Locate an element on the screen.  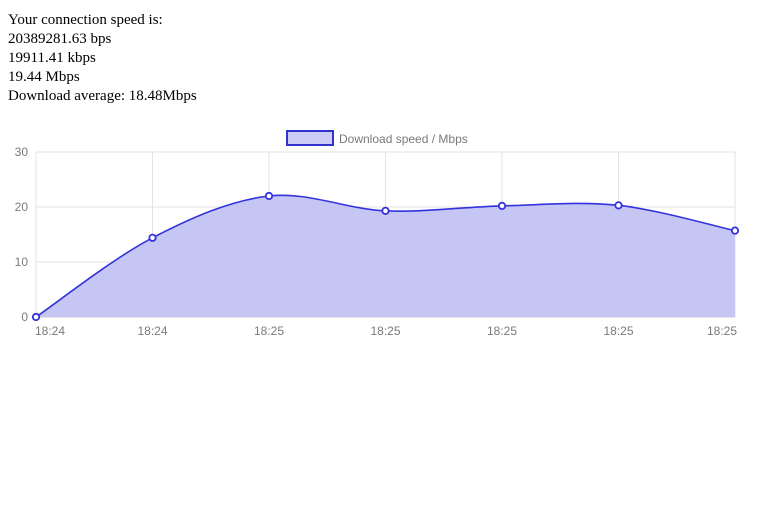
results-line-mbps: 19.44 Mbps is located at coordinates (44, 77).